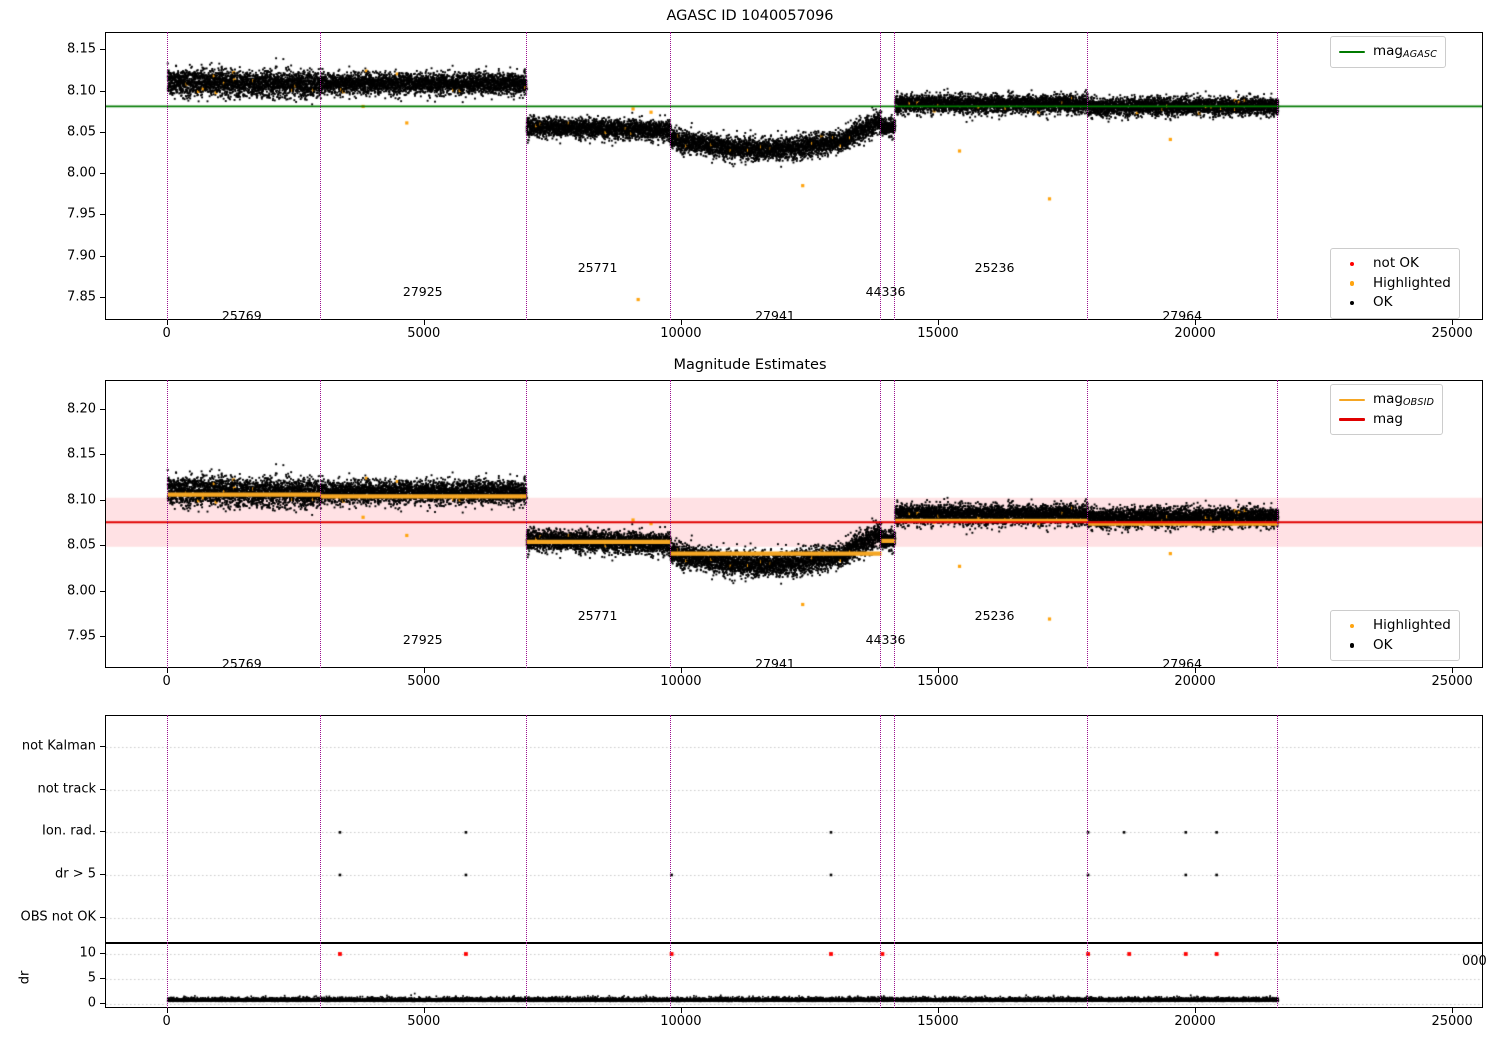 Image resolution: width=1500 pixels, height=1050 pixels. I want to click on flag-row-label: OBS not OK, so click(58, 917).